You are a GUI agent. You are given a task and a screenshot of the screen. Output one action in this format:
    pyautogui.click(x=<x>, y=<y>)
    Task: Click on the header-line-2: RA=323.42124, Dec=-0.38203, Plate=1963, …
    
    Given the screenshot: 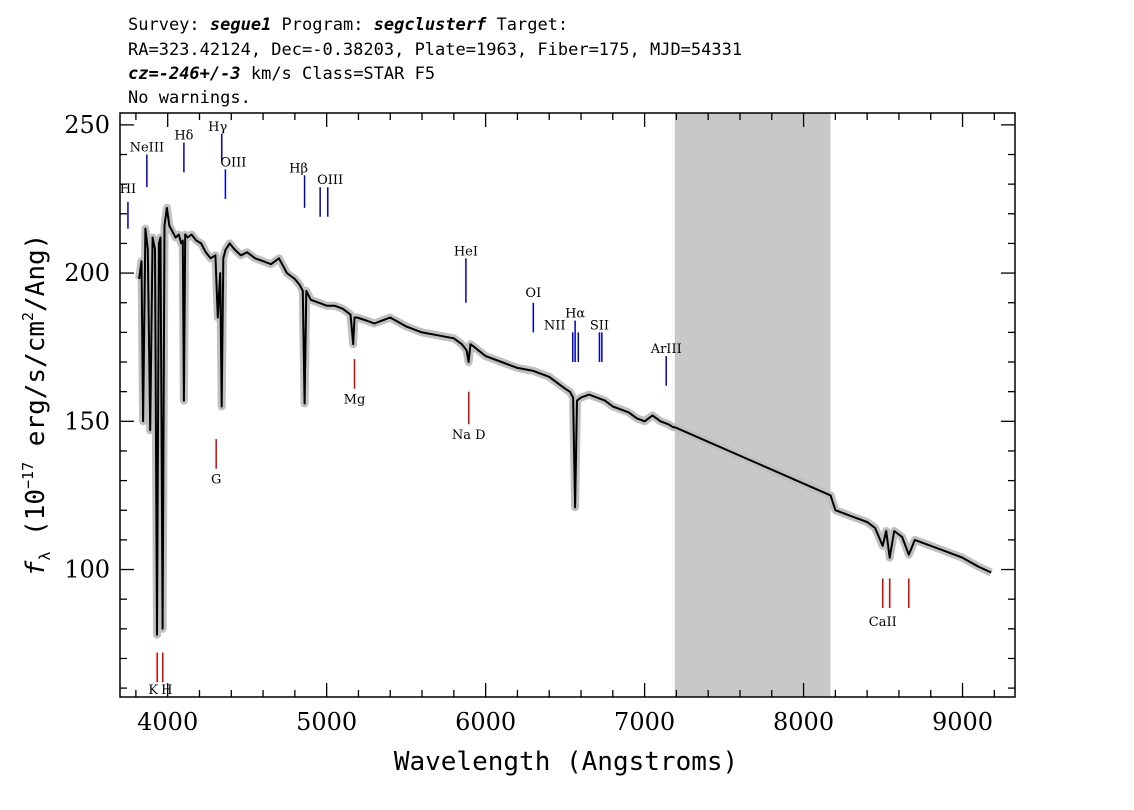 What is the action you would take?
    pyautogui.click(x=435, y=50)
    